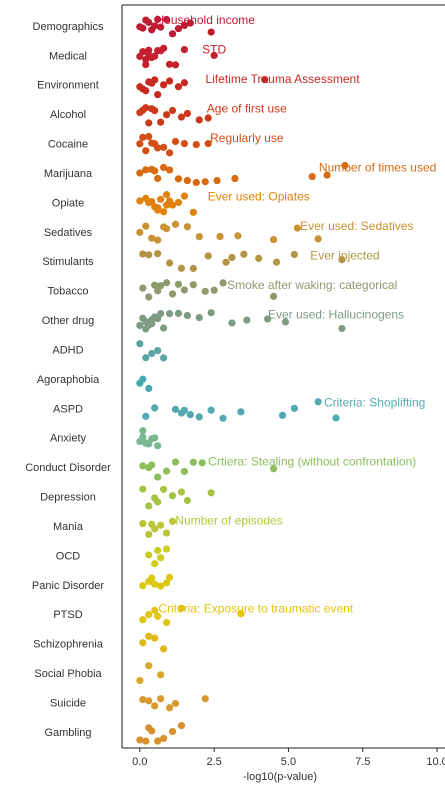 The image size is (445, 790). Describe the element at coordinates (214, 50) in the screenshot. I see `annotation: STD` at that location.